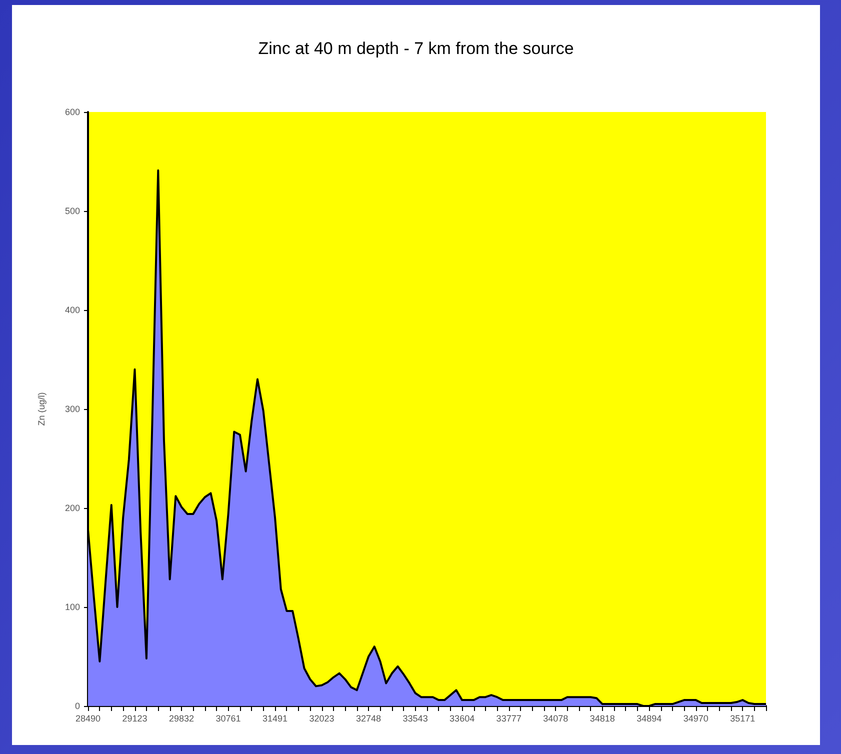 Image resolution: width=841 pixels, height=754 pixels. I want to click on x-tick-label: 33777, so click(509, 719).